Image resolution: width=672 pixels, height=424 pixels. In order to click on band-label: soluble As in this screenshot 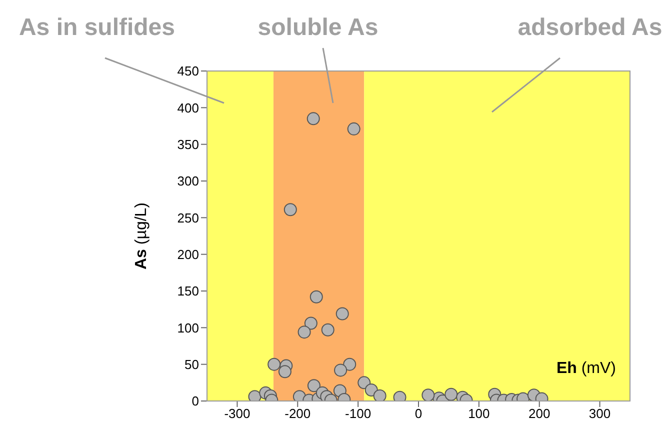, I will do `click(318, 27)`.